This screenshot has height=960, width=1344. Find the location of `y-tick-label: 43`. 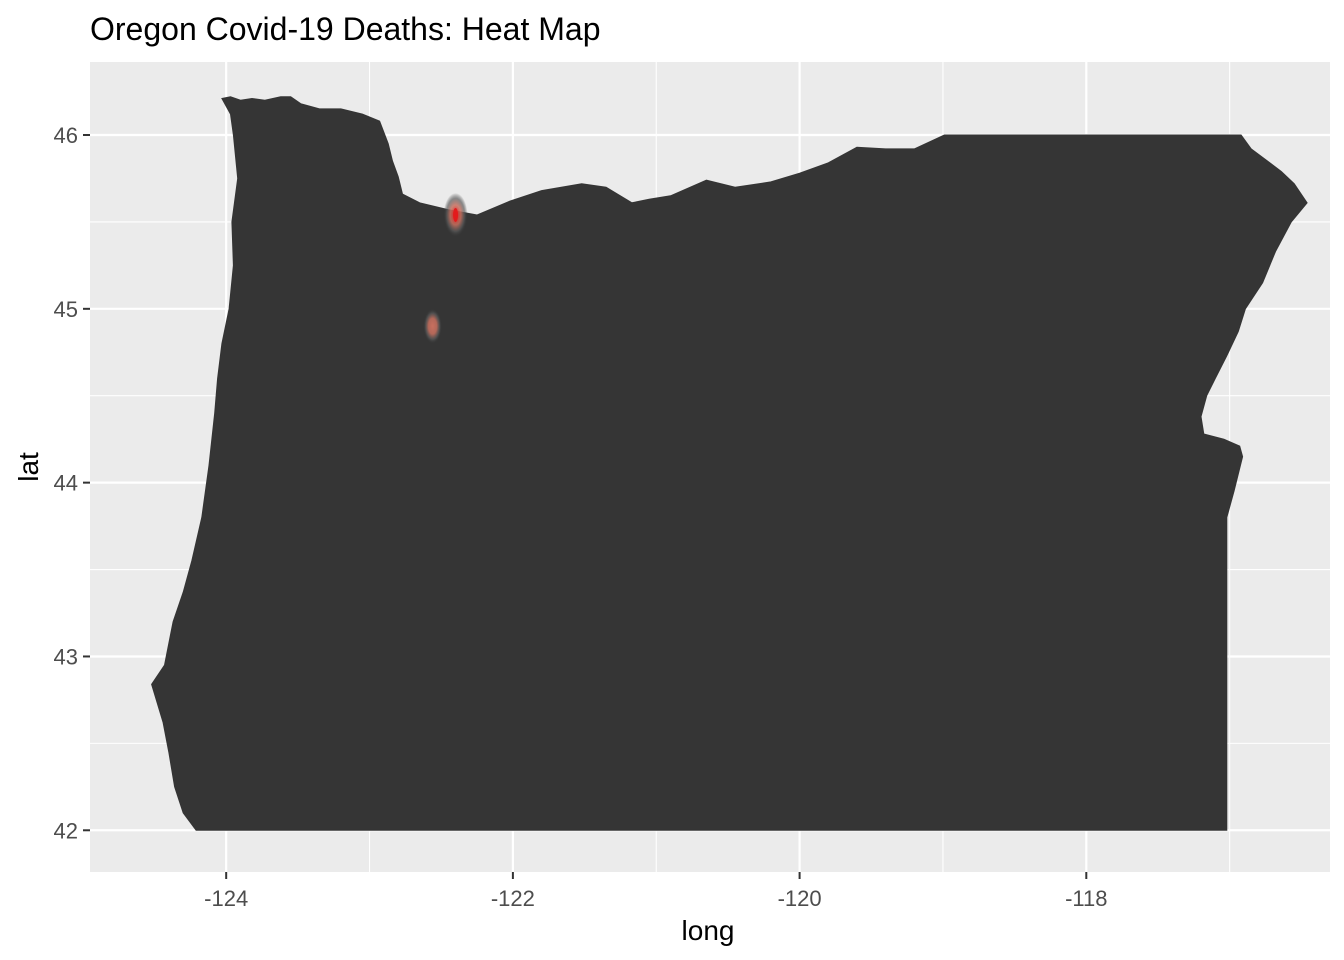

y-tick-label: 43 is located at coordinates (66, 656).